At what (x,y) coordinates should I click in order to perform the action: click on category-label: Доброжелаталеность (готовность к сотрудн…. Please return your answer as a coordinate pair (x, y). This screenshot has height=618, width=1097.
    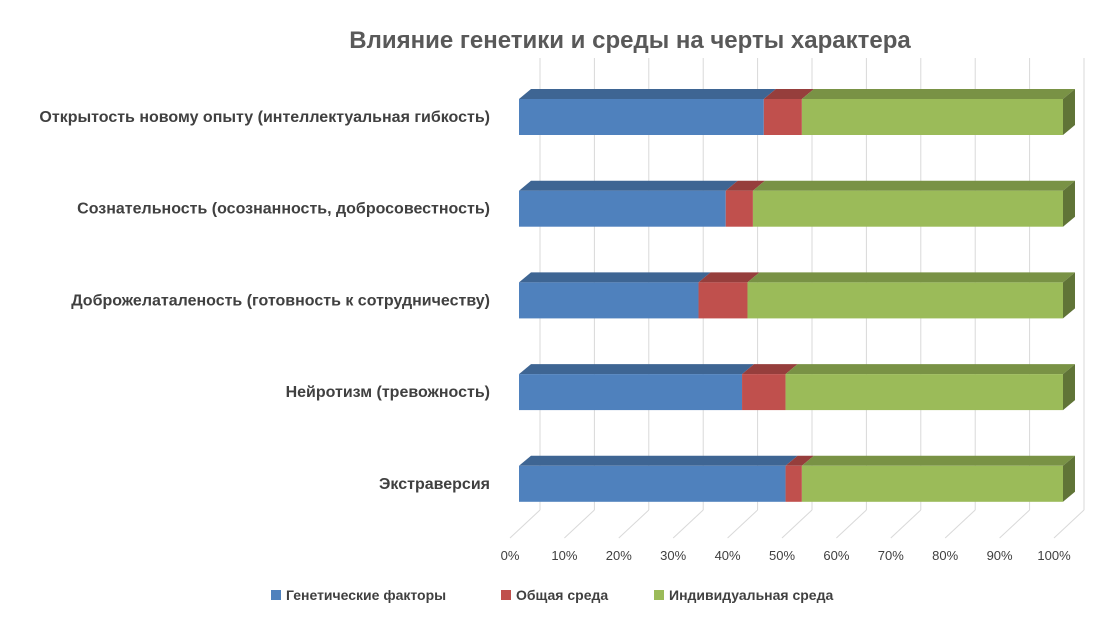
    Looking at the image, I should click on (280, 300).